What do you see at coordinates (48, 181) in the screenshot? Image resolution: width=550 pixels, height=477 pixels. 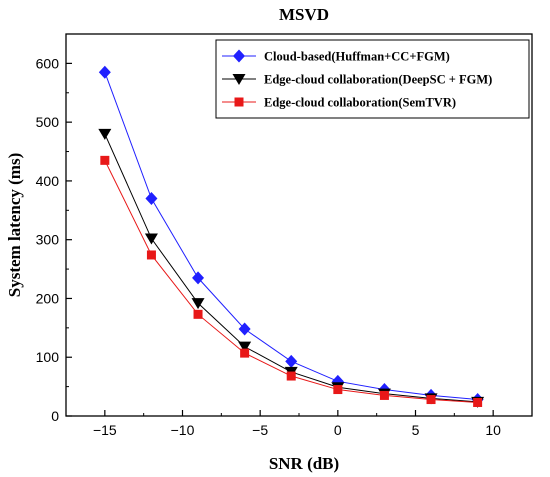 I see `y-tick-label: 400` at bounding box center [48, 181].